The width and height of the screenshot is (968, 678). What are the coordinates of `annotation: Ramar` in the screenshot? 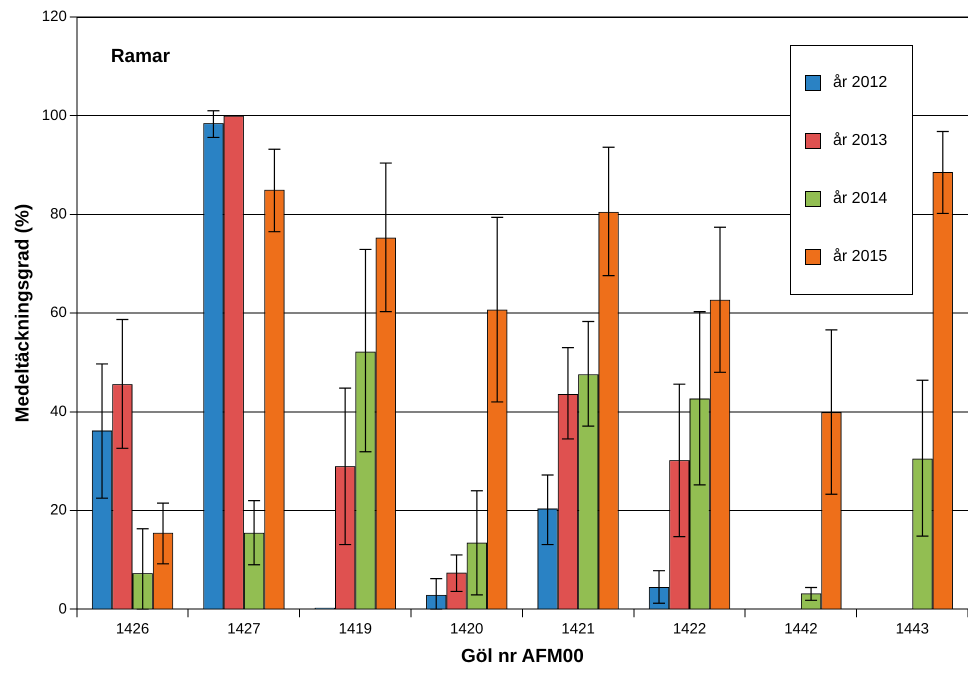 It's located at (140, 57).